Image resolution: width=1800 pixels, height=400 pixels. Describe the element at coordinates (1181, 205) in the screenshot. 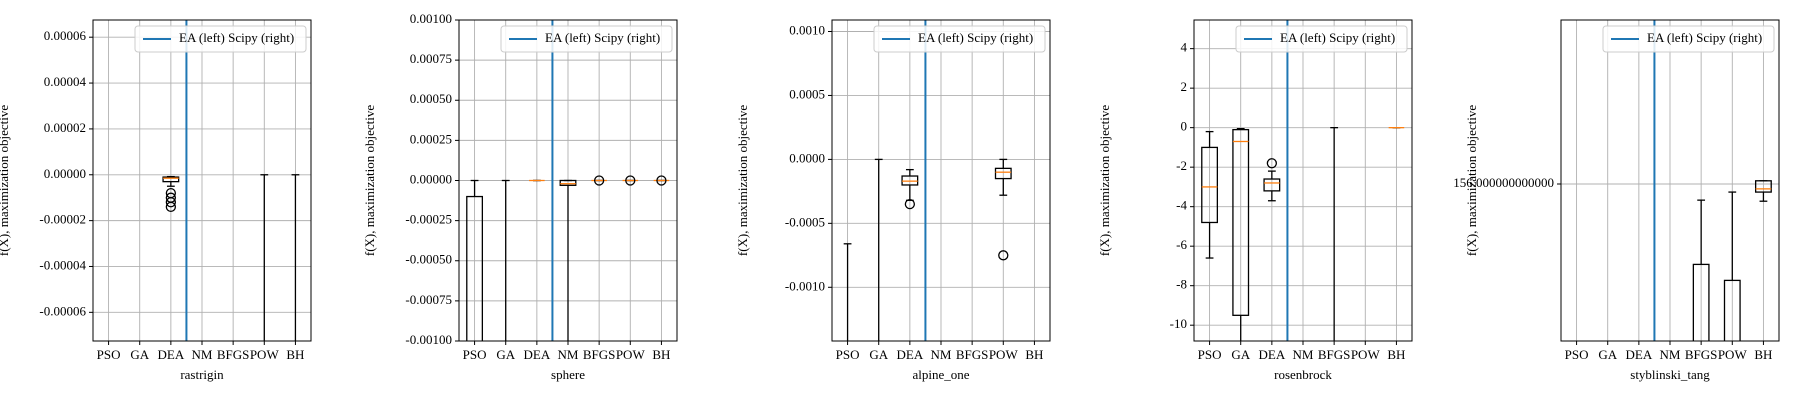

I see `y-tick-label: -4` at that location.